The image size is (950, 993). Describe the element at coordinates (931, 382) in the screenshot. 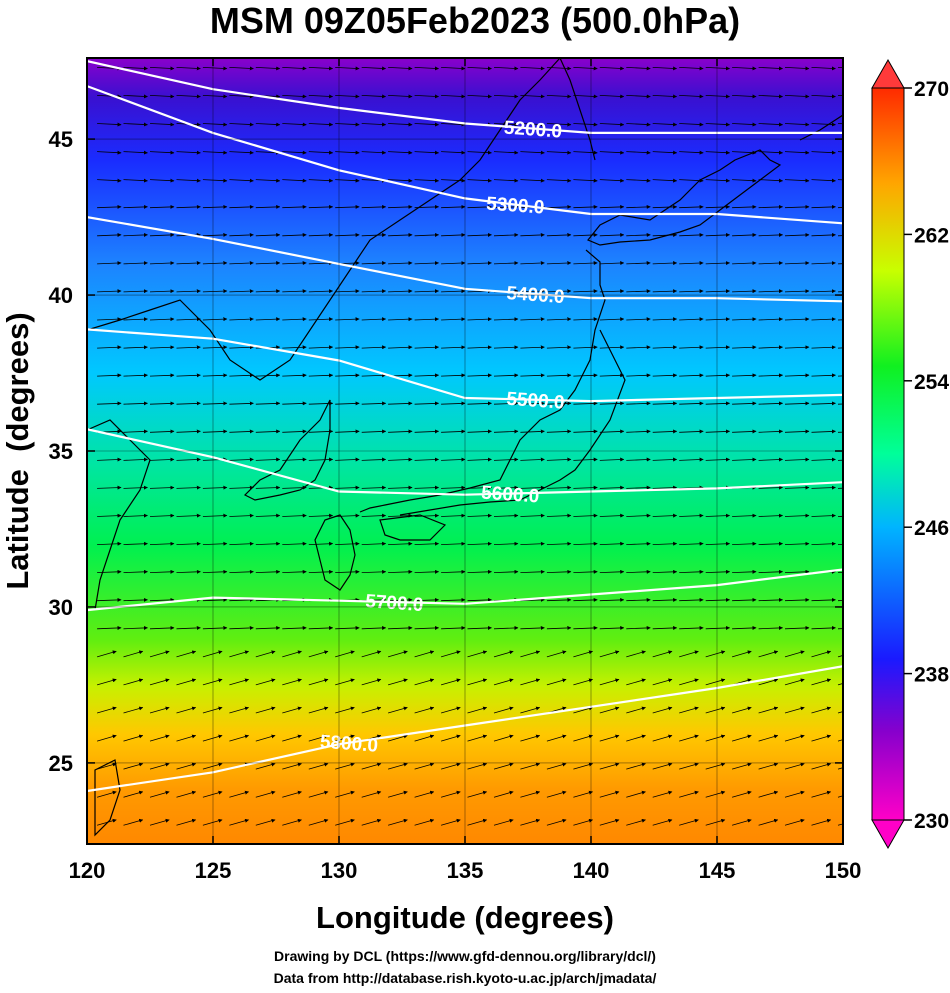

I see `colorbar-tick-label: 254` at that location.